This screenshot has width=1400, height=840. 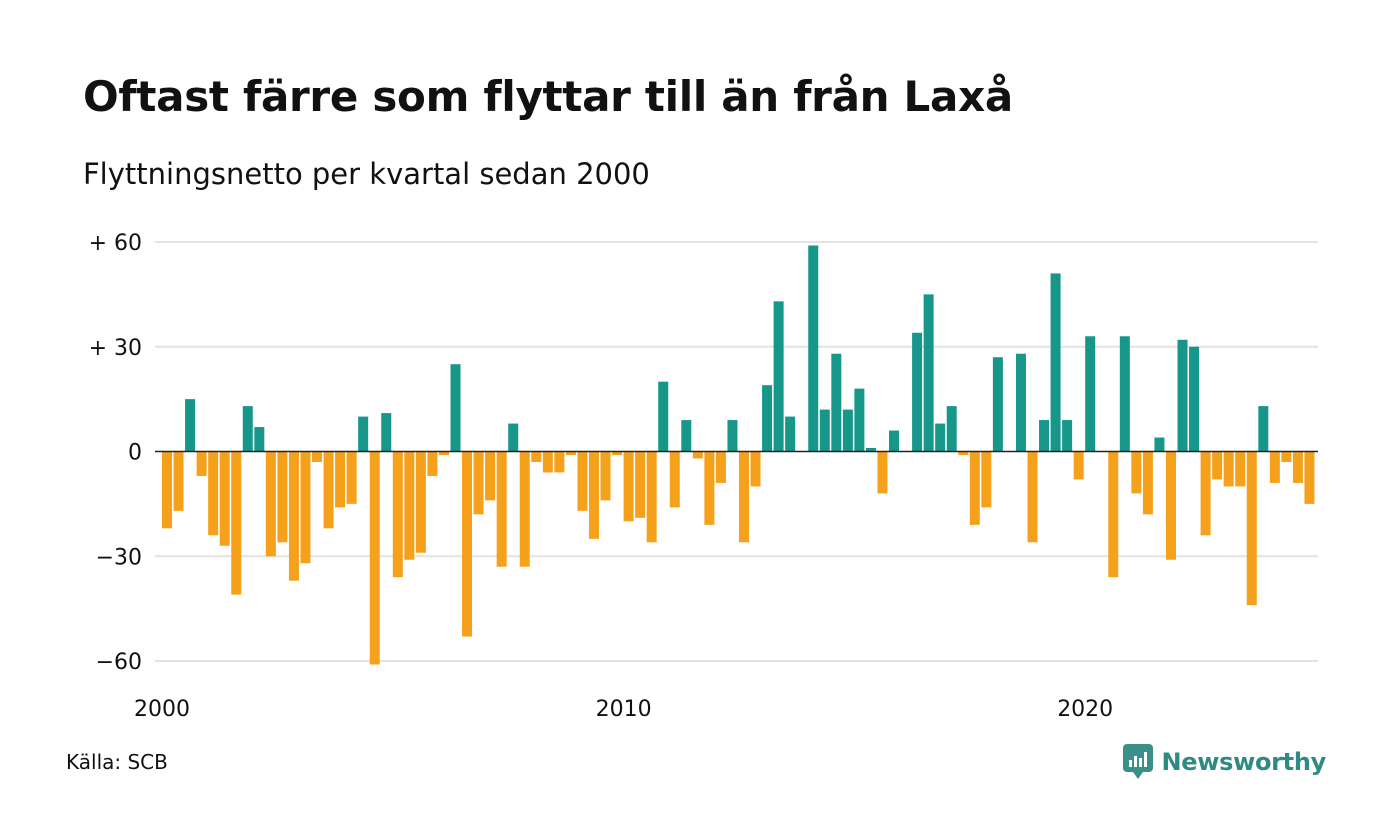 I want to click on brand-name: Newsworthy, so click(x=1243, y=762).